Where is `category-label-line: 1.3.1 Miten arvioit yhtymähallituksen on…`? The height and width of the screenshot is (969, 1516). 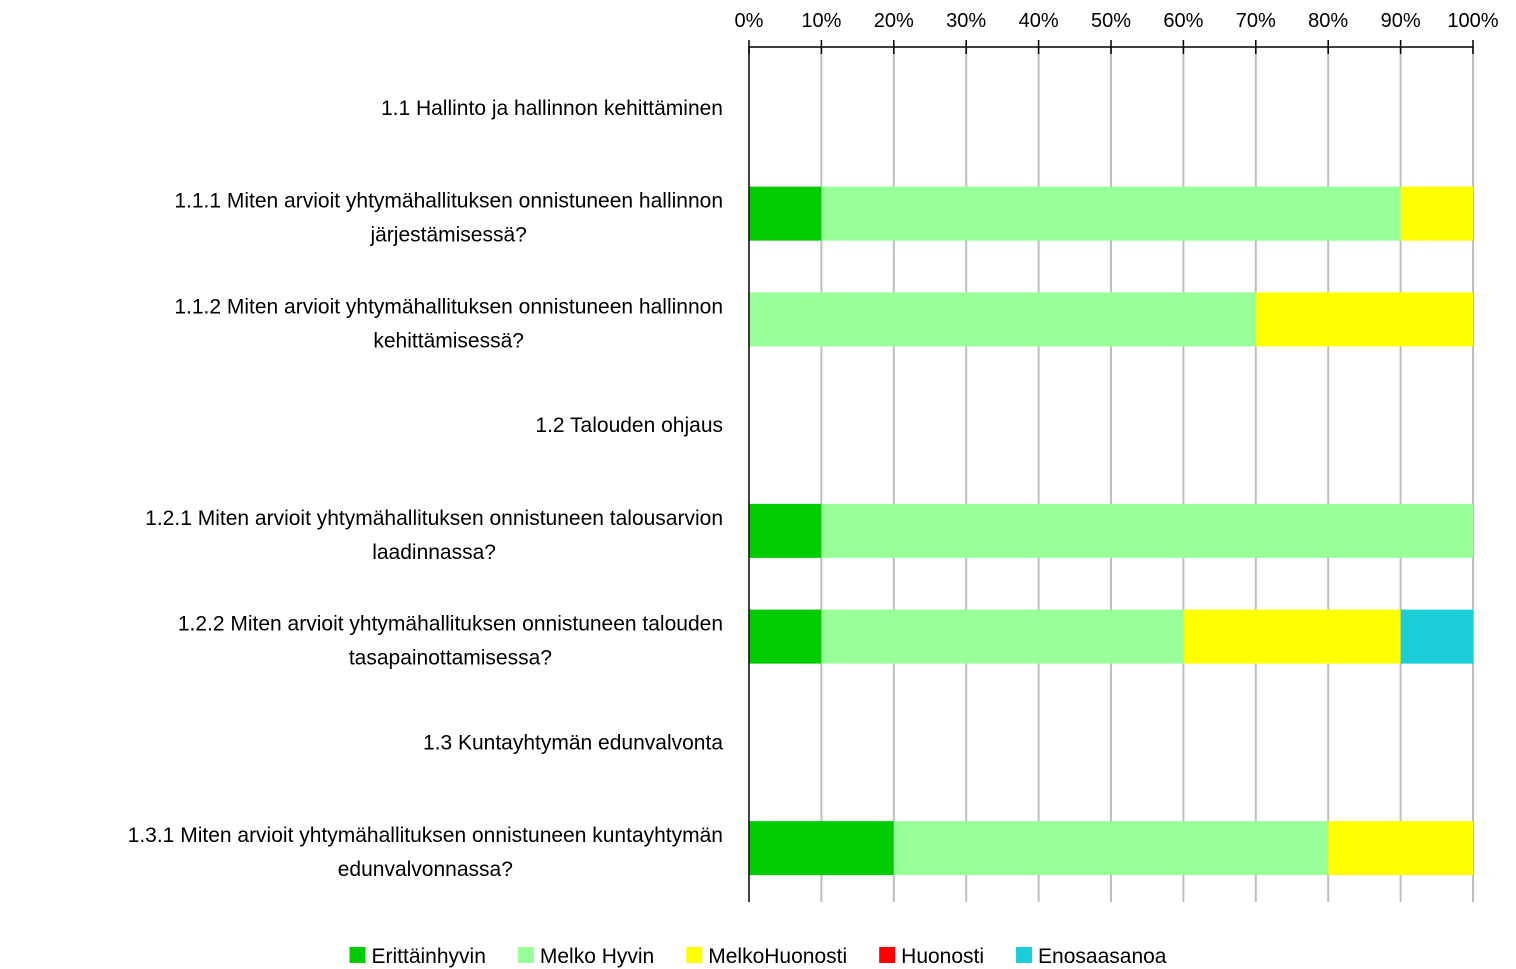 category-label-line: 1.3.1 Miten arvioit yhtymähallituksen on… is located at coordinates (425, 835).